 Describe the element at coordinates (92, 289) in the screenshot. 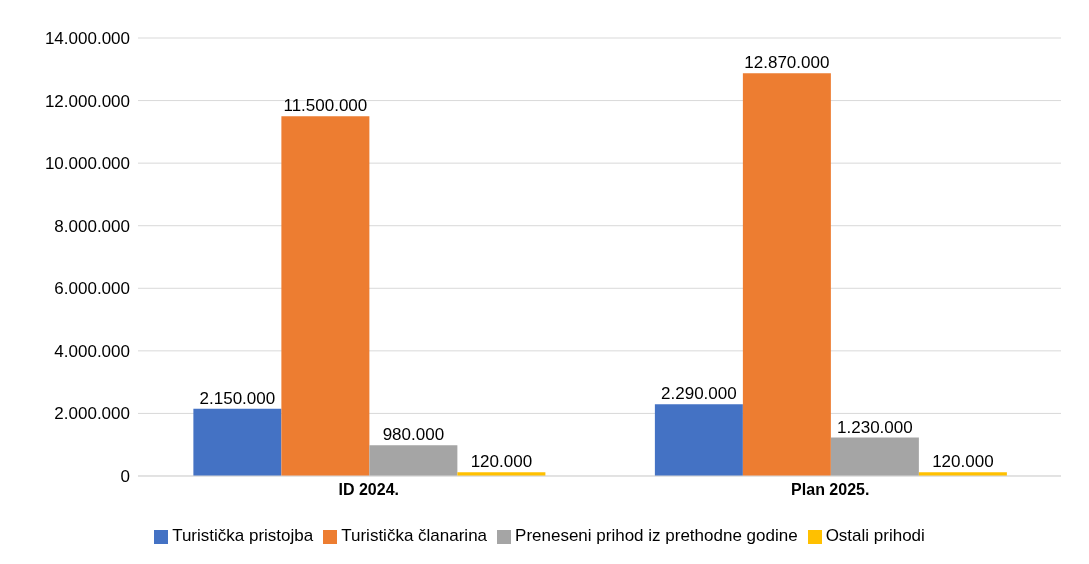

I see `y-tick-label: 6.000.000` at that location.